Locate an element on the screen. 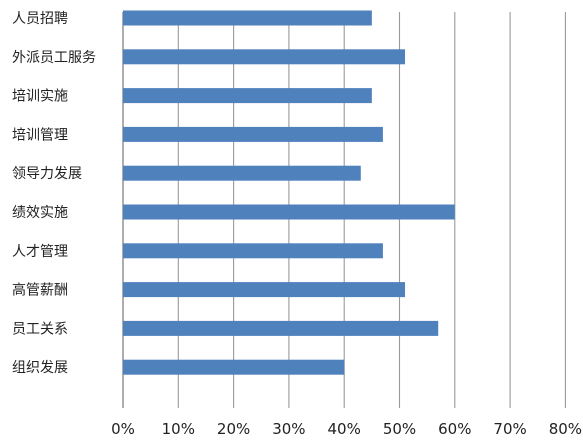 The image size is (583, 440). x-axis-tick-labels: 0% 10% 20% 30% 40% 50% 60% 70% 80% is located at coordinates (346, 429).